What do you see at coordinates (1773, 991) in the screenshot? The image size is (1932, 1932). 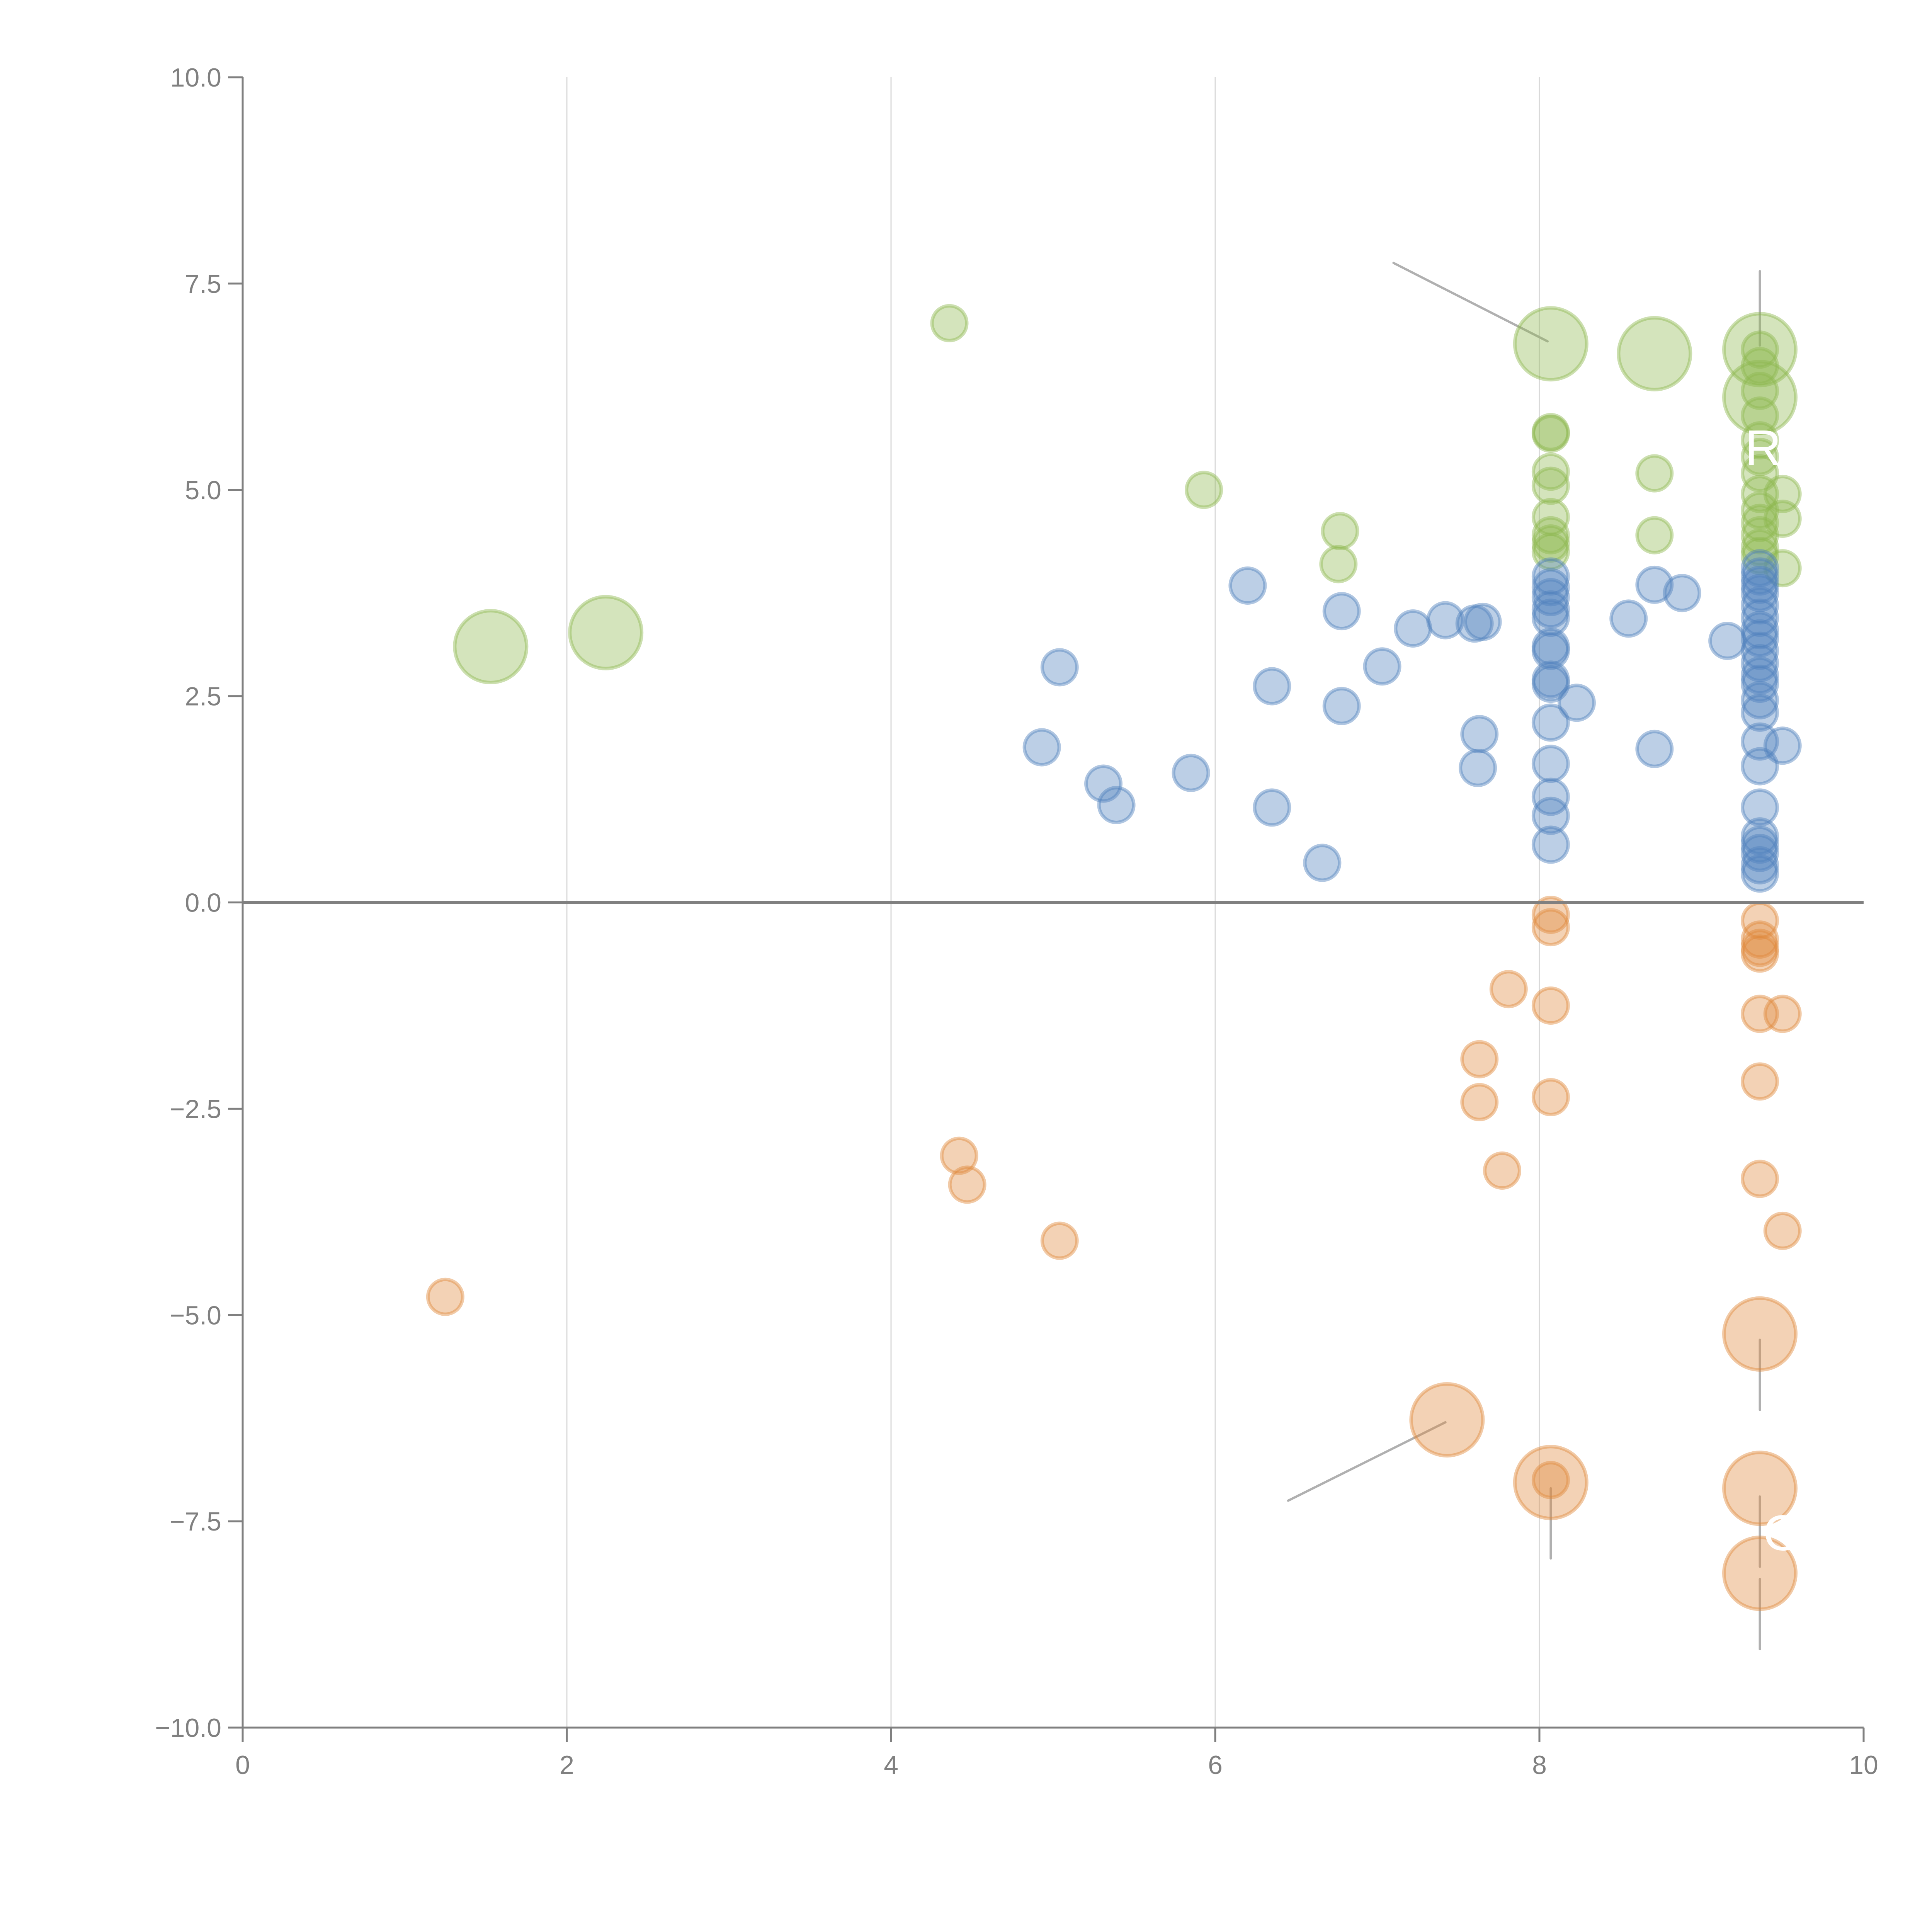 I see `annotations: RG` at bounding box center [1773, 991].